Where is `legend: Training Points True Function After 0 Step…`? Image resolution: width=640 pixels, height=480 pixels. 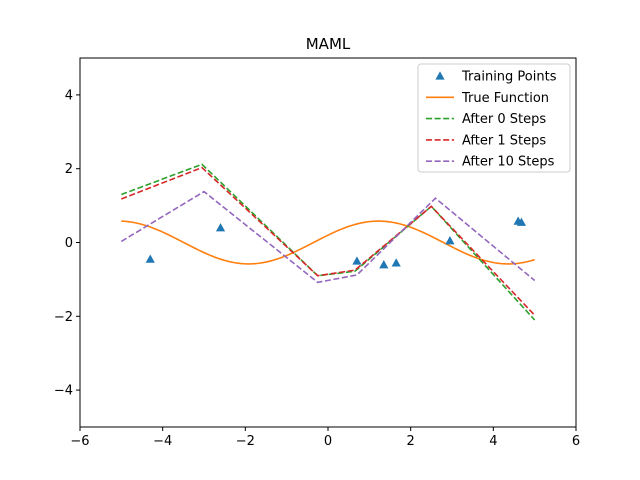 legend: Training Points True Function After 0 Step… is located at coordinates (494, 118).